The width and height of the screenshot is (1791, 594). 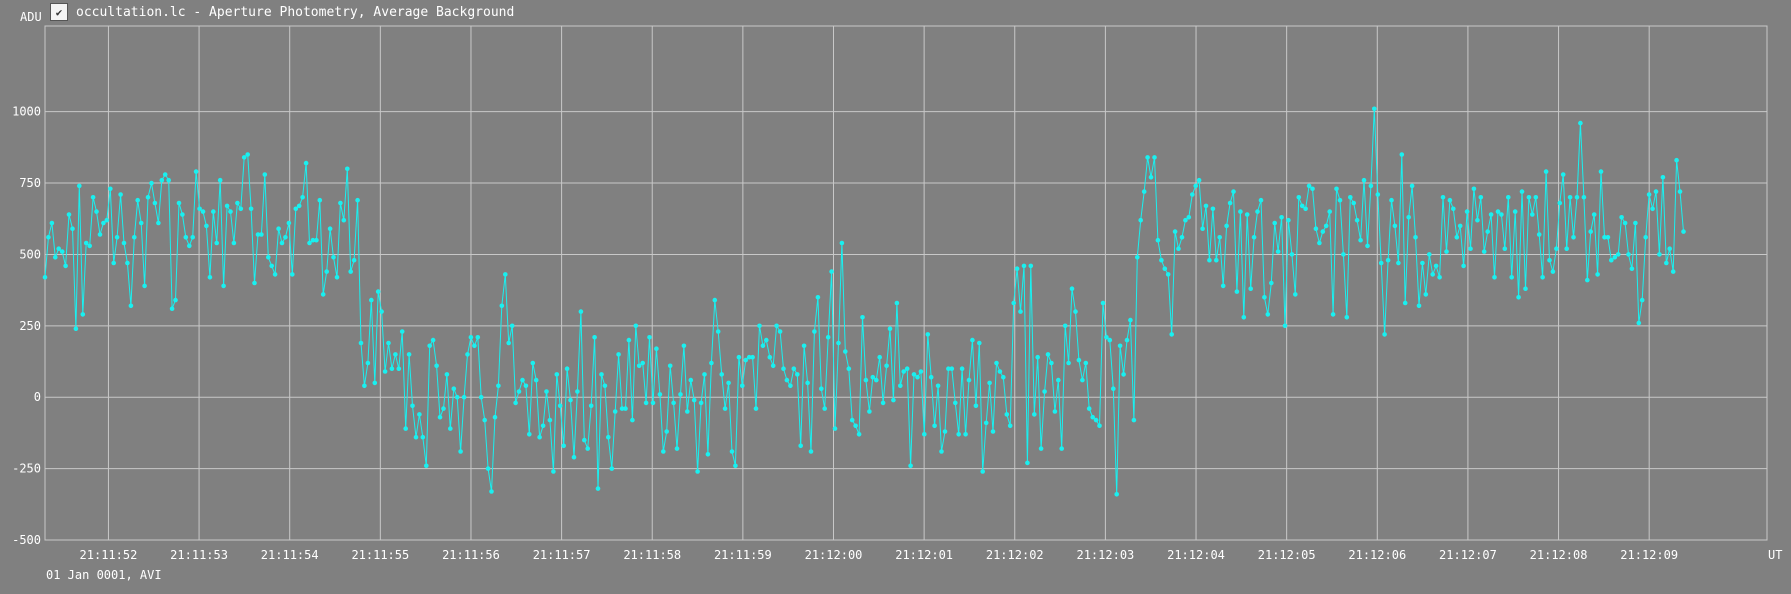 I want to click on y-tick-label: -250, so click(x=26, y=469).